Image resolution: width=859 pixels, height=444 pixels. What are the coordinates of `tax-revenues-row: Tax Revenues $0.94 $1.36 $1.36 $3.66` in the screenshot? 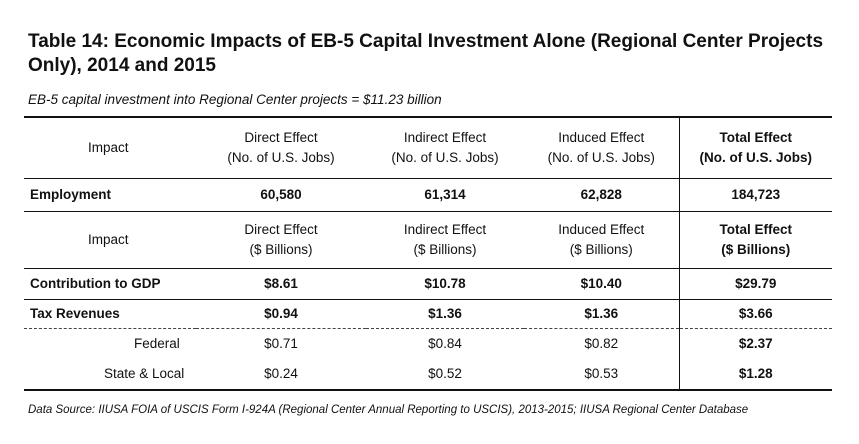 It's located at (428, 314).